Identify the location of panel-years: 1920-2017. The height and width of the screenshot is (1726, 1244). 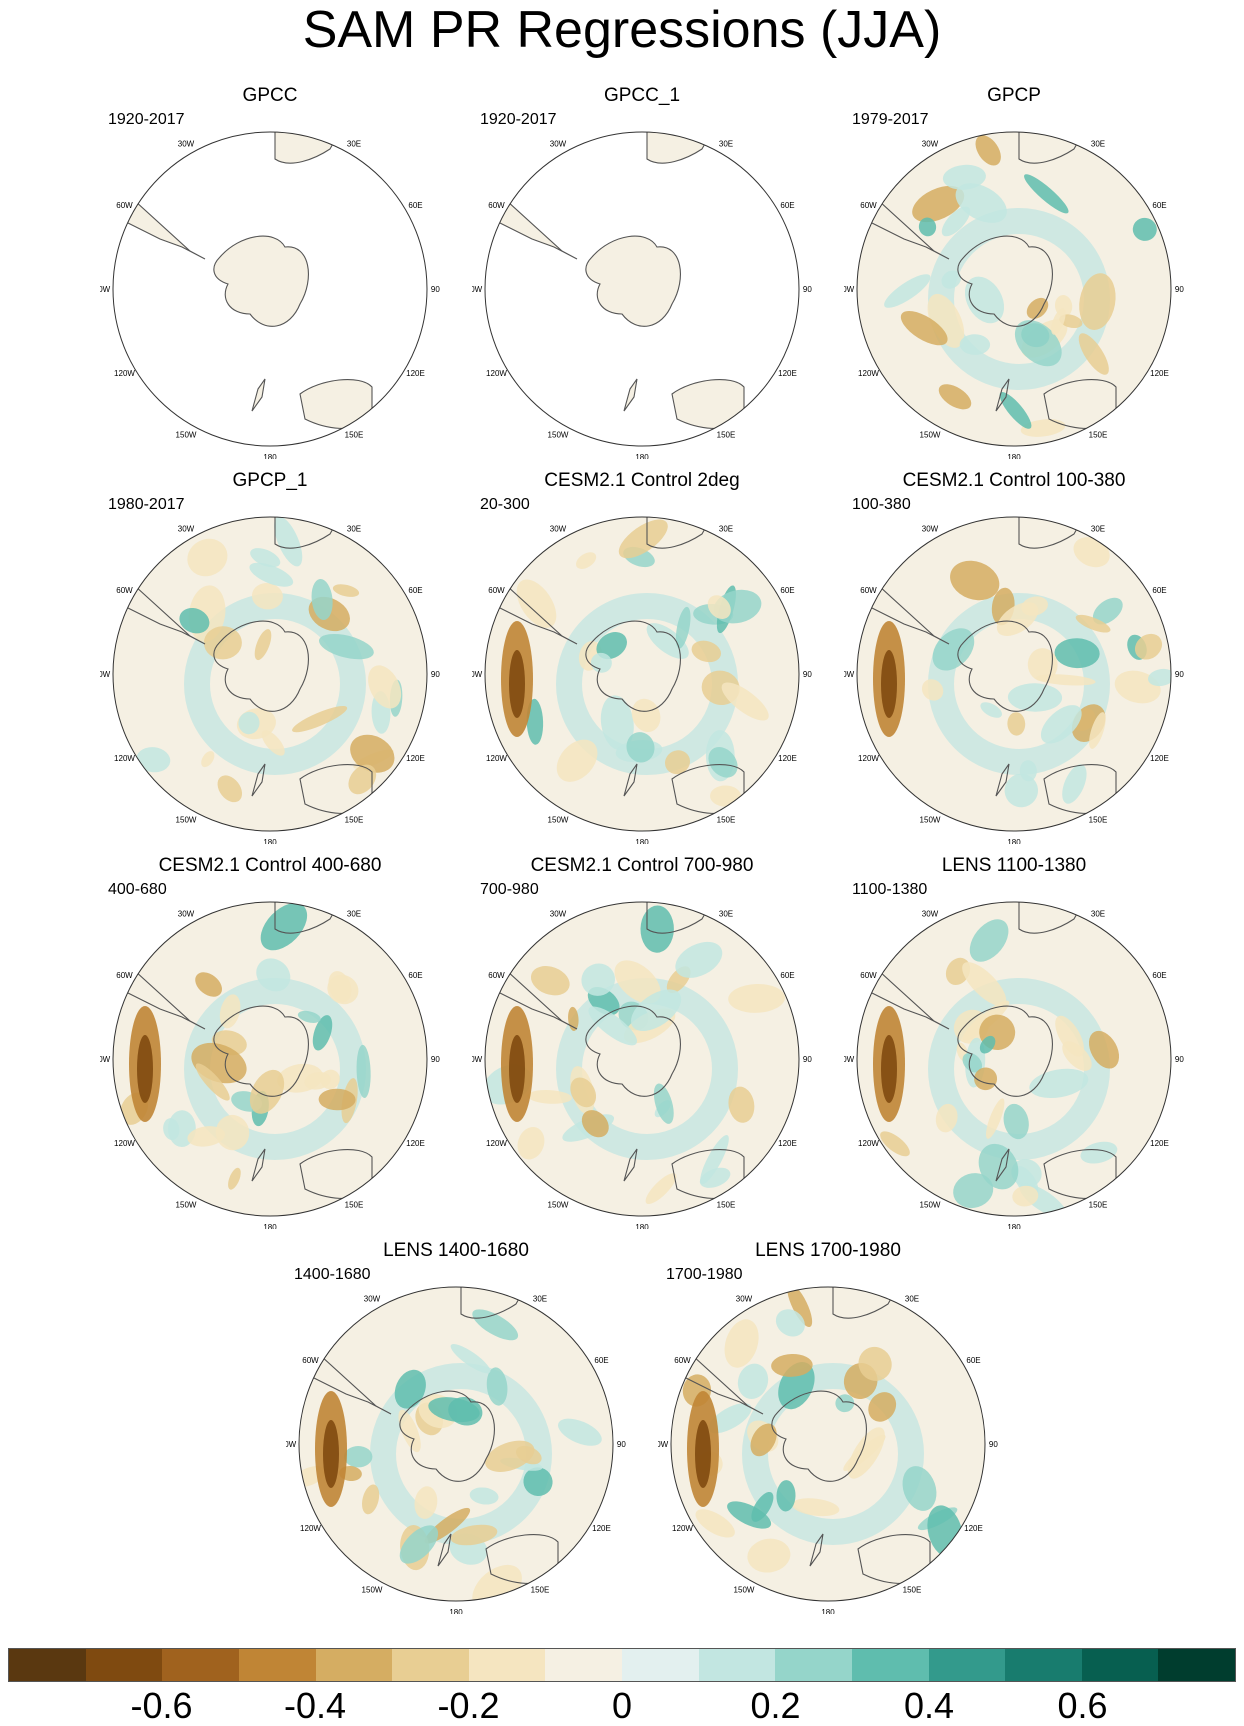
(518, 119).